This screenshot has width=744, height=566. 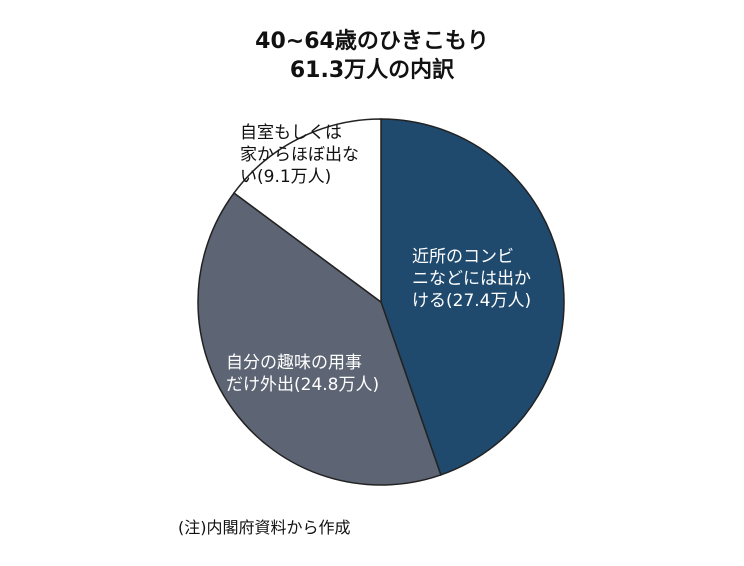 I want to click on slice-label-line: 家からほぼ出な, so click(x=299, y=155).